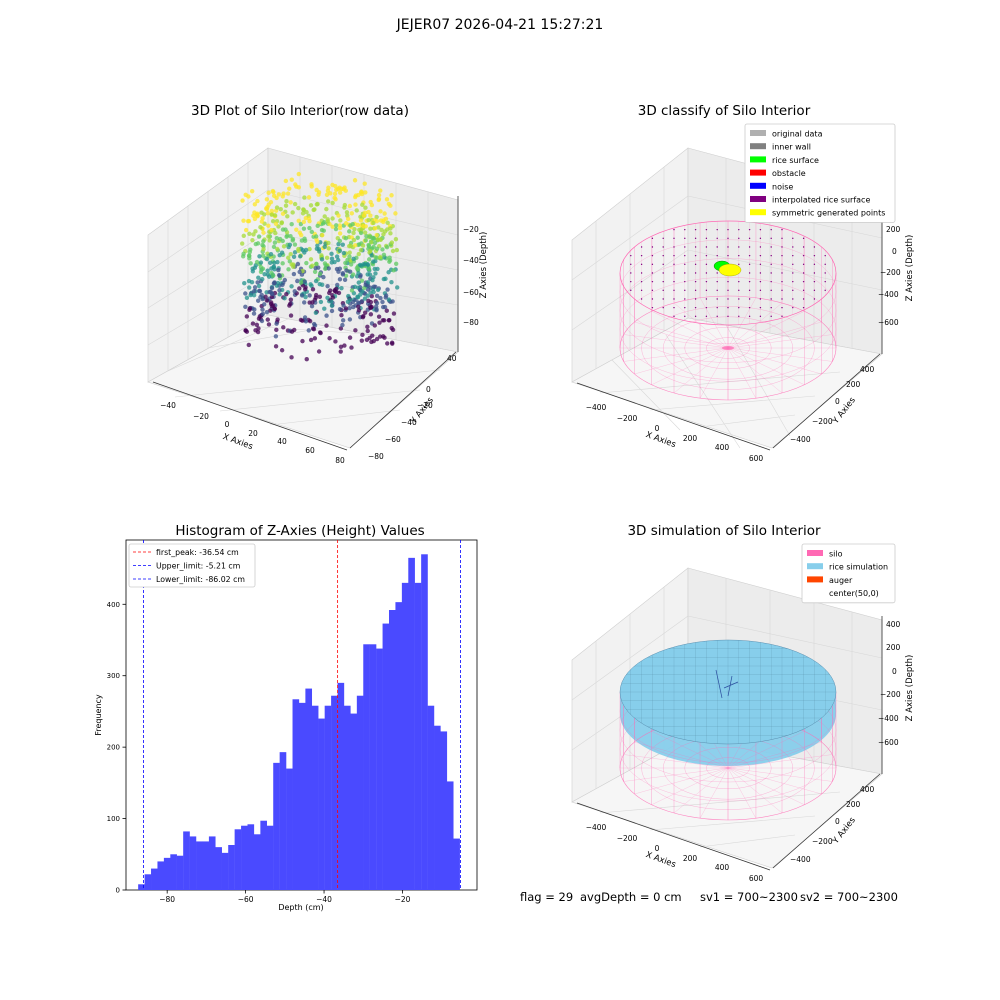 The height and width of the screenshot is (1000, 1000). I want to click on p4-zlabel: Z Axies (Depth), so click(910, 688).